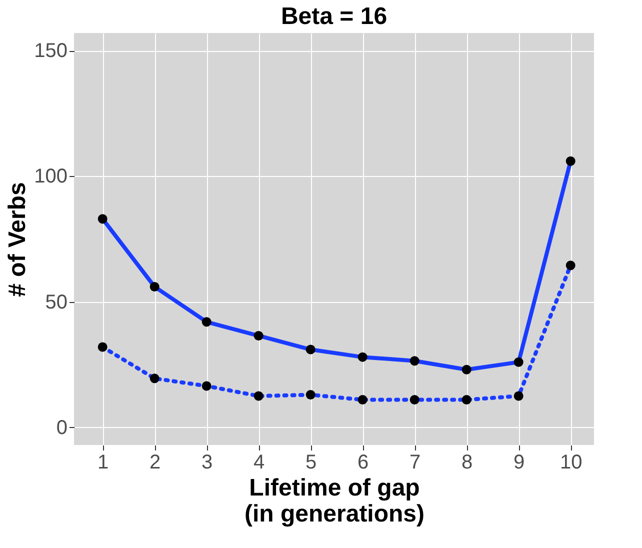  Describe the element at coordinates (51, 51) in the screenshot. I see `y-tick-label: 150` at that location.